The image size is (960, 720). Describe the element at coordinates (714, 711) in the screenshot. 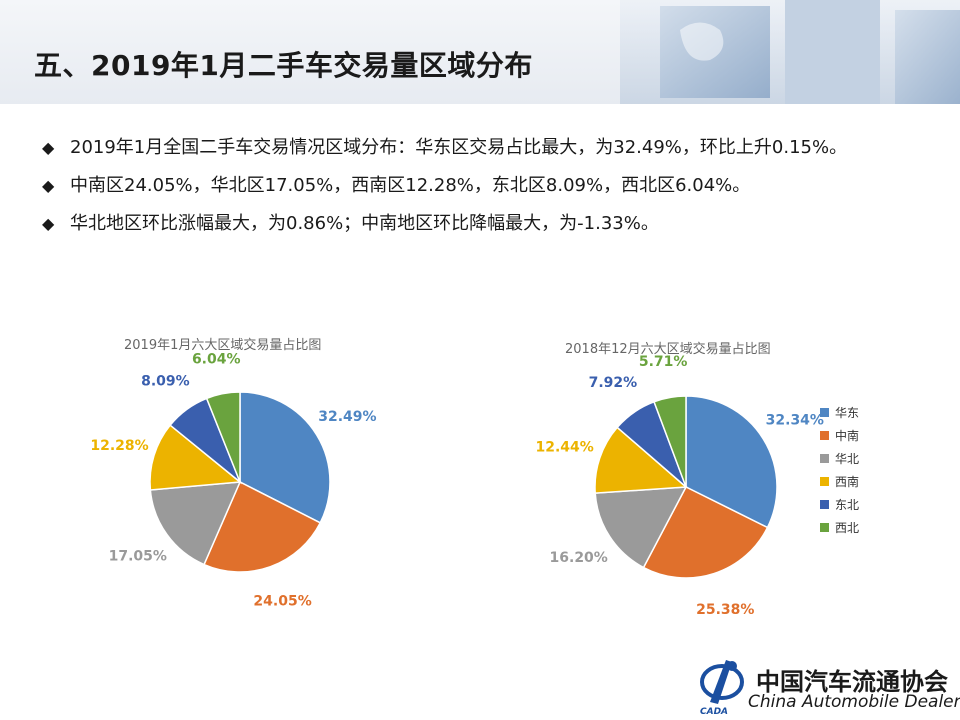

I see `cada-mark-text: CADA` at that location.